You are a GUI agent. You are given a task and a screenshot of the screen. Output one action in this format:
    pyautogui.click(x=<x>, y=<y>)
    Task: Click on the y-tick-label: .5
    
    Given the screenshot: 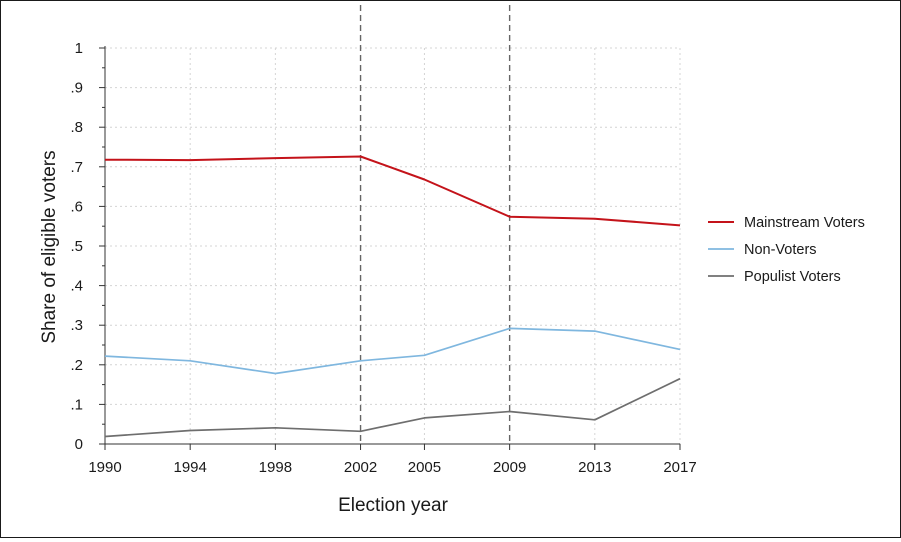 What is the action you would take?
    pyautogui.click(x=76, y=246)
    